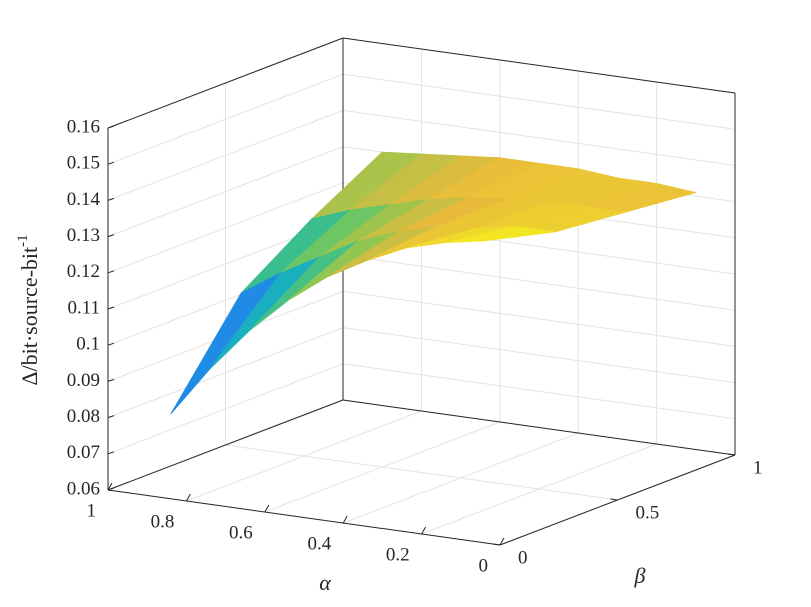  Describe the element at coordinates (83, 307) in the screenshot. I see `z-tick-label: 0.11` at that location.